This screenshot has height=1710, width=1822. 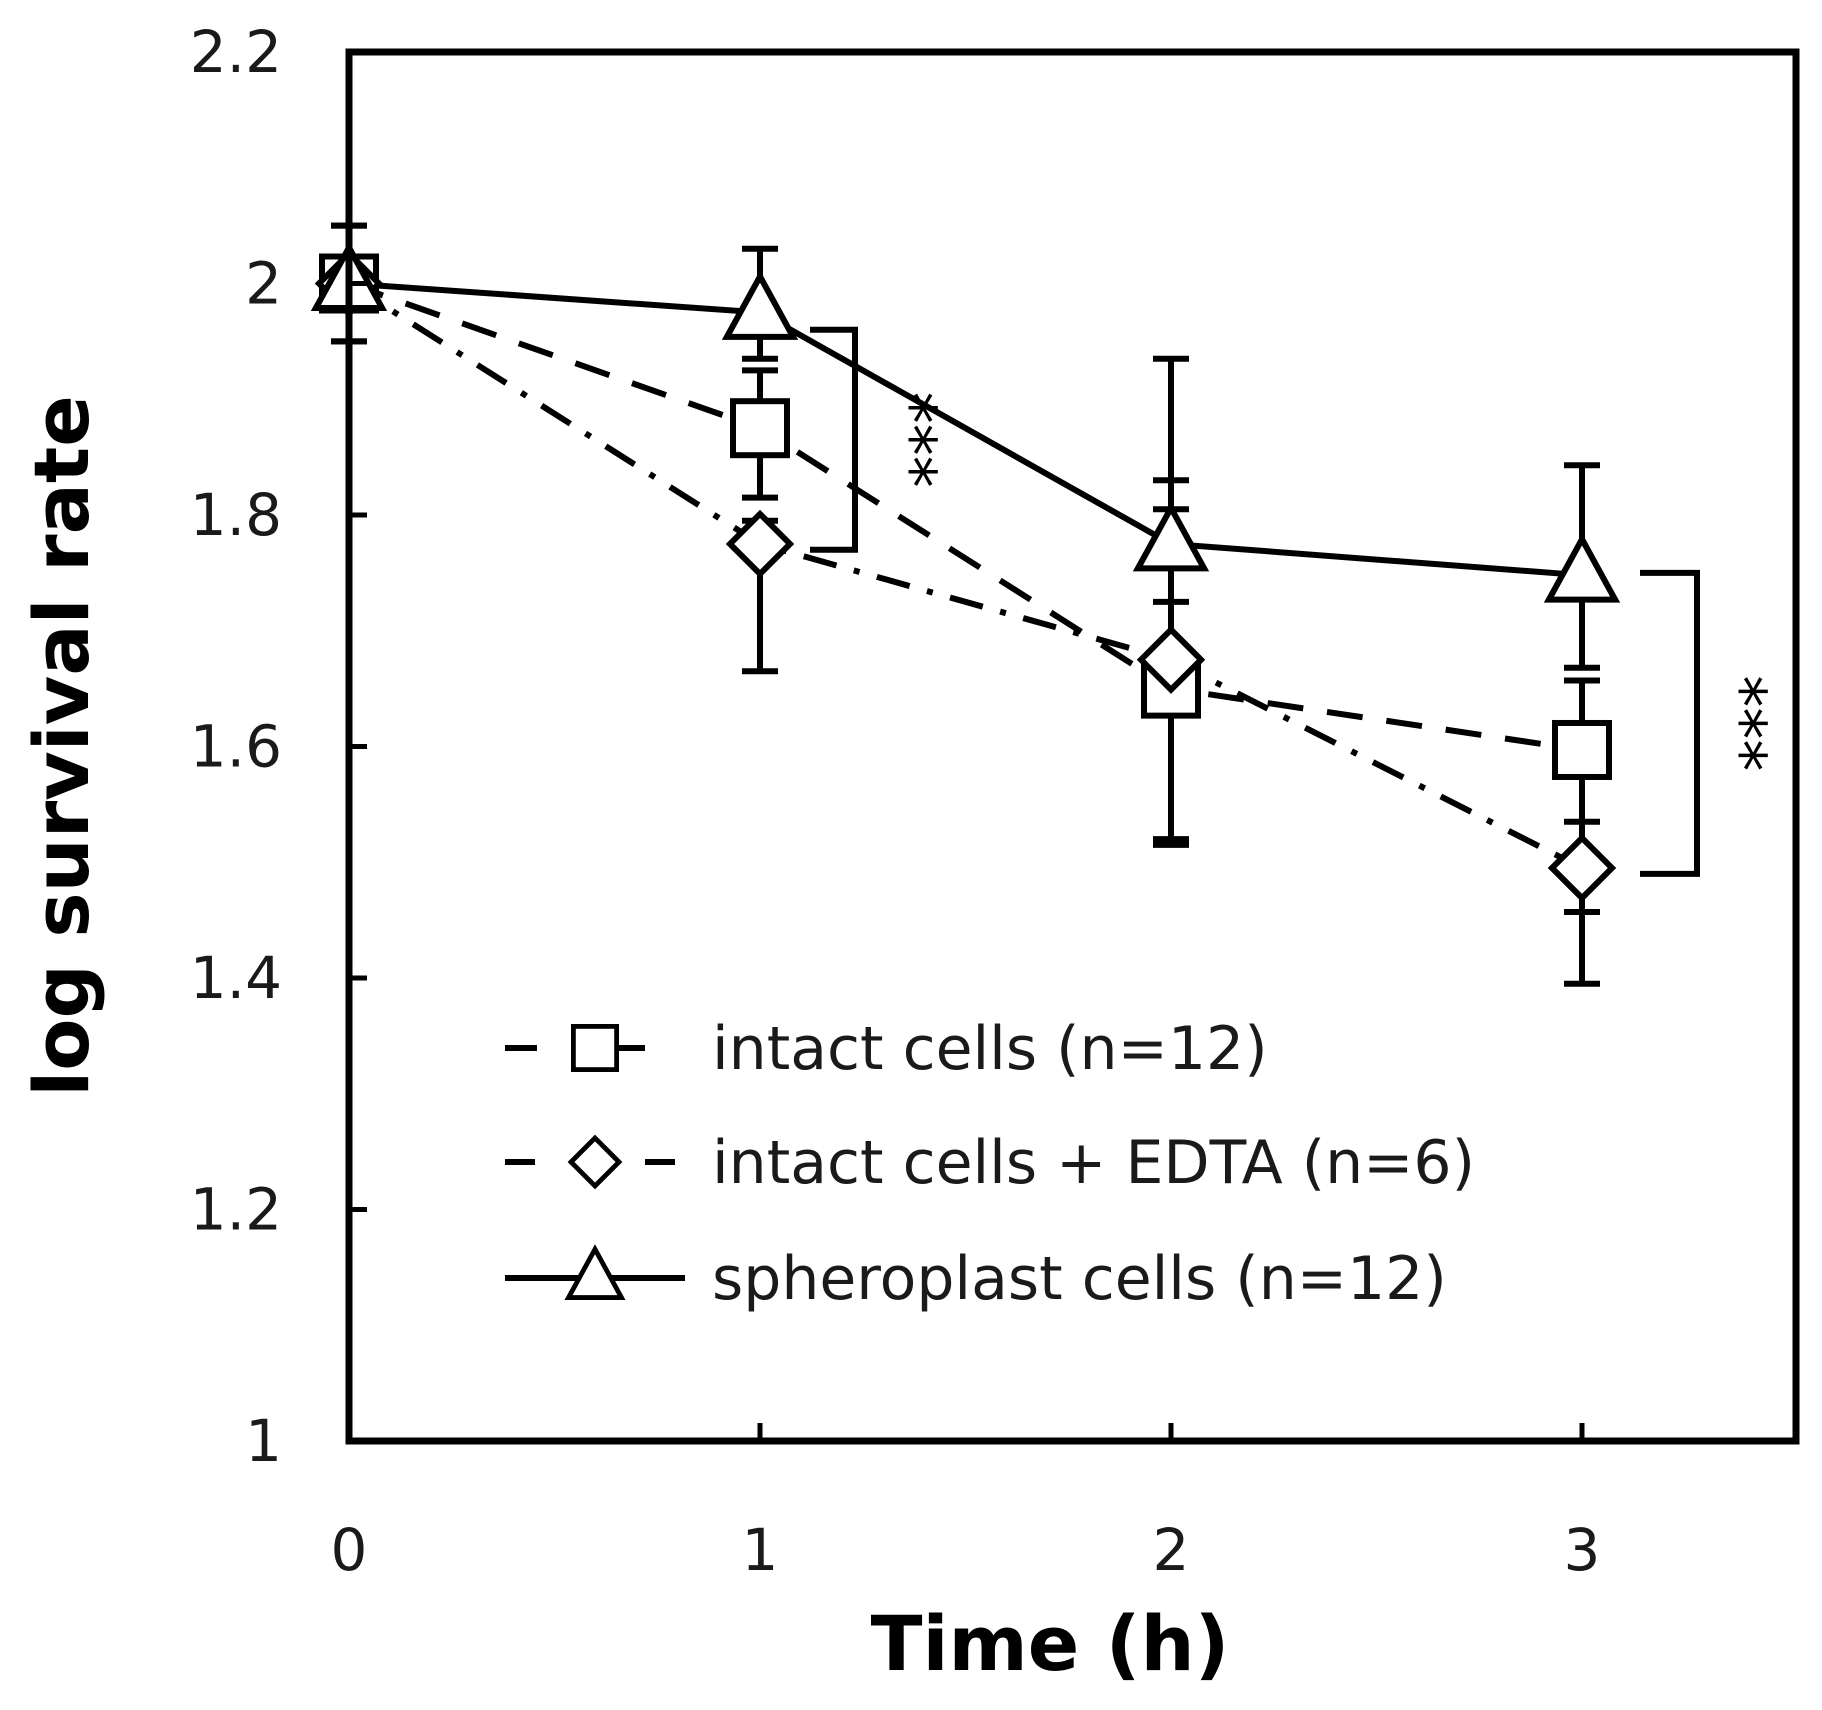 What do you see at coordinates (1582, 1550) in the screenshot?
I see `x-tick-label: 3` at bounding box center [1582, 1550].